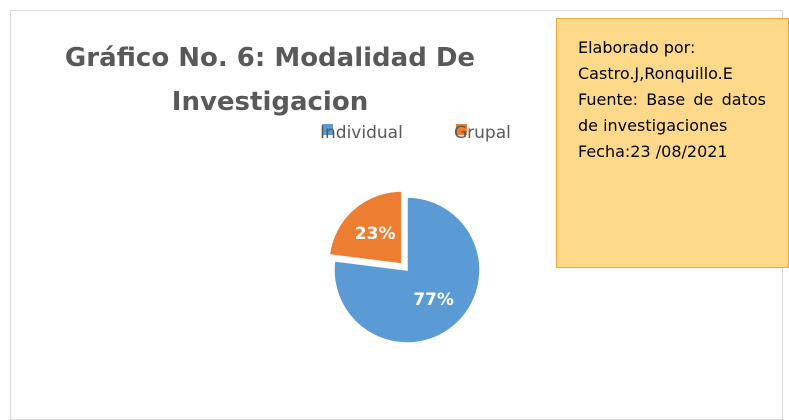 This screenshot has height=420, width=789. I want to click on note-line: Fecha:23 /08/2021, so click(653, 151).